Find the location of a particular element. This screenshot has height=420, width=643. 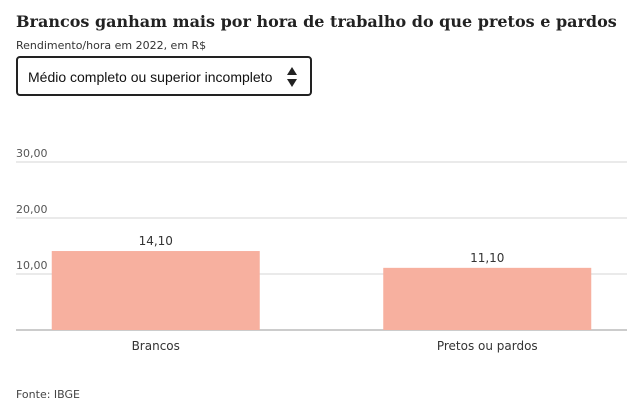

y-tick-label: 10,00 is located at coordinates (32, 265).